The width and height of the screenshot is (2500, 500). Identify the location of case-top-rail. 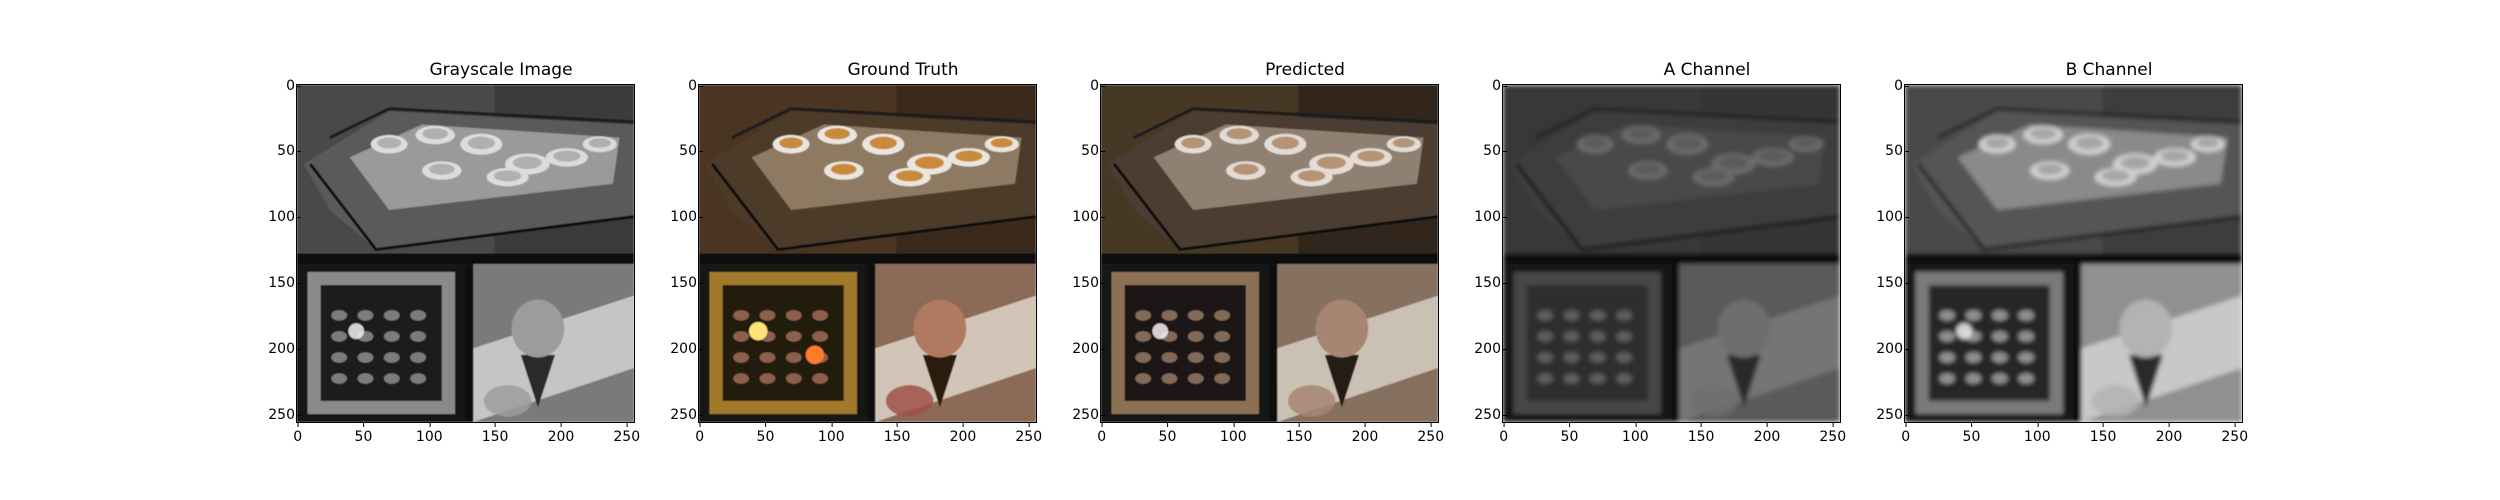
(2089, 123).